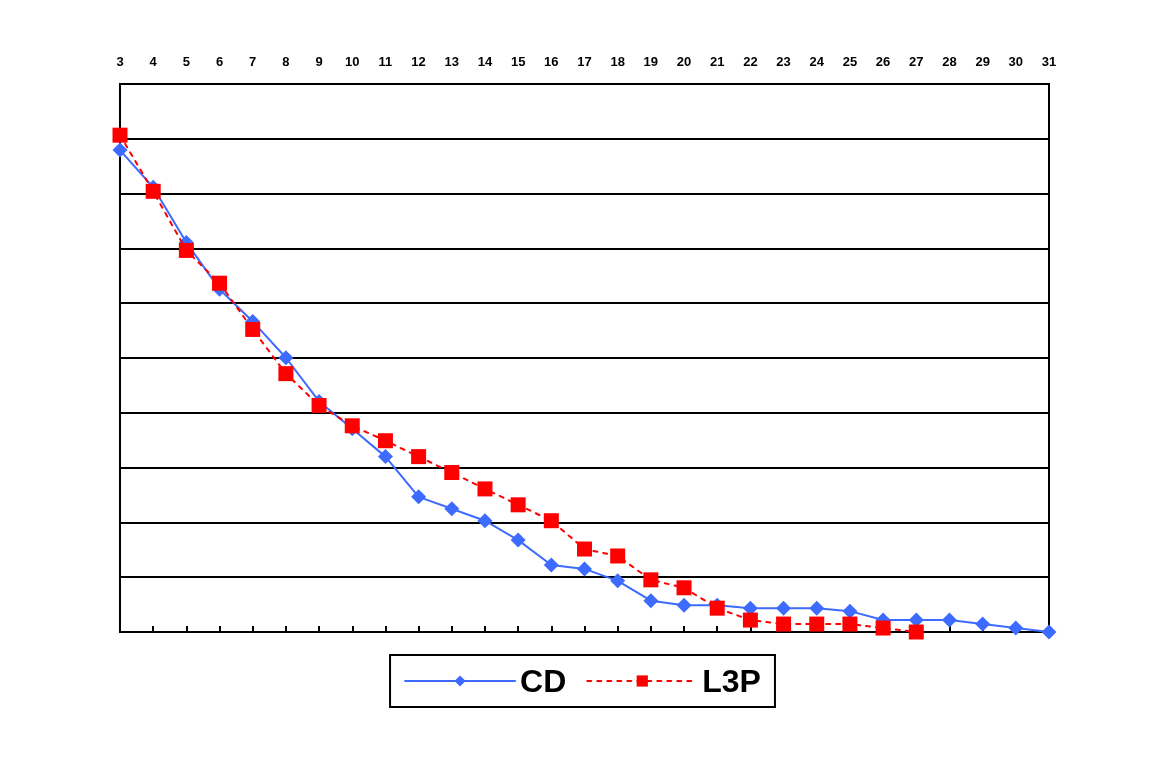 This screenshot has height=770, width=1165. What do you see at coordinates (750, 61) in the screenshot?
I see `x-tick-label: 22` at bounding box center [750, 61].